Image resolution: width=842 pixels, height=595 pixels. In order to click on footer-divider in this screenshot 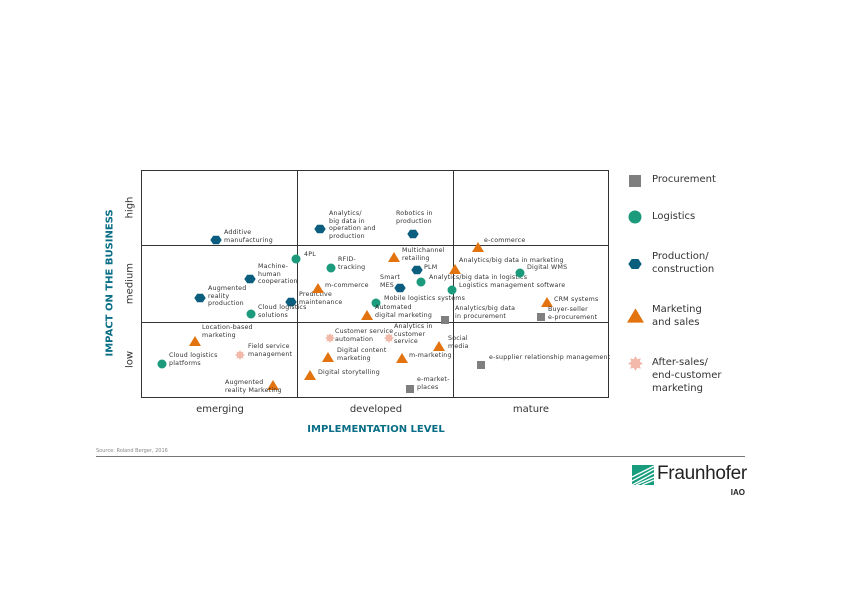, I will do `click(420, 456)`.